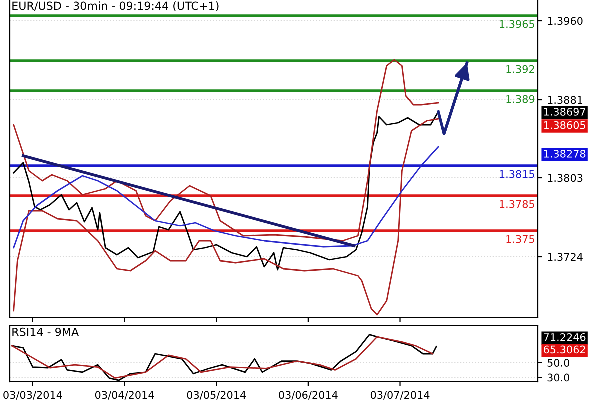 Image resolution: width=590 pixels, height=400 pixels. What do you see at coordinates (520, 99) in the screenshot?
I see `ref-line-label: 1.389` at bounding box center [520, 99].